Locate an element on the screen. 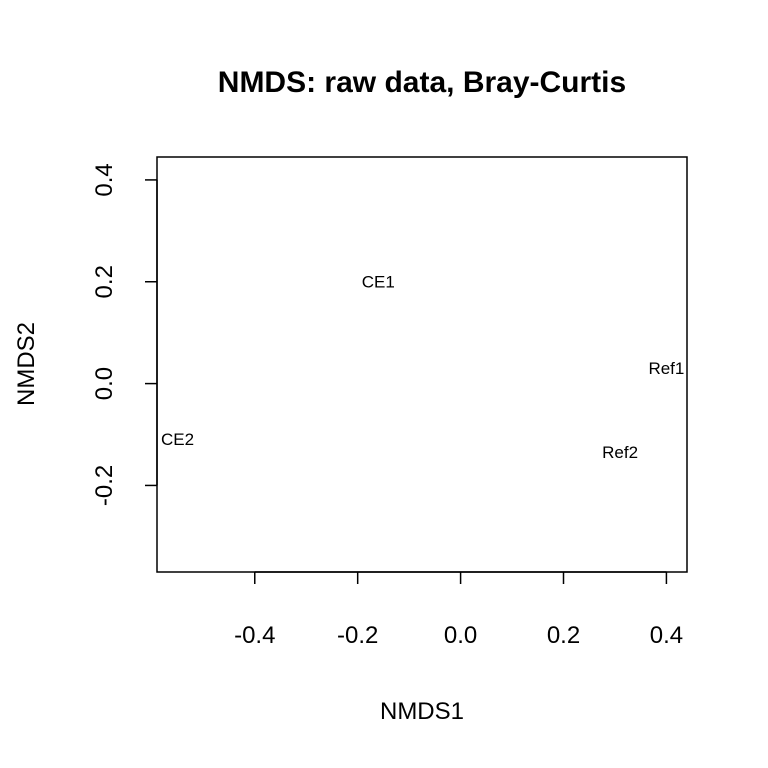 This screenshot has height=768, width=768. x-tick-label: 0.2 is located at coordinates (563, 635).